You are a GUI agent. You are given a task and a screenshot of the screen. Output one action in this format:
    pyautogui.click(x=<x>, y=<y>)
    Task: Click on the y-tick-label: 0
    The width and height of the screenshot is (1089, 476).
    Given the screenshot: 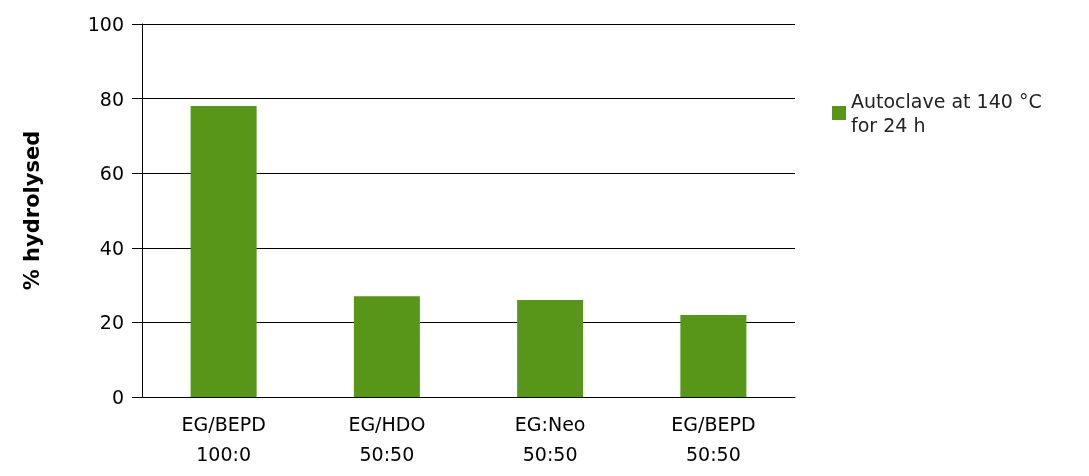 What is the action you would take?
    pyautogui.click(x=117, y=397)
    